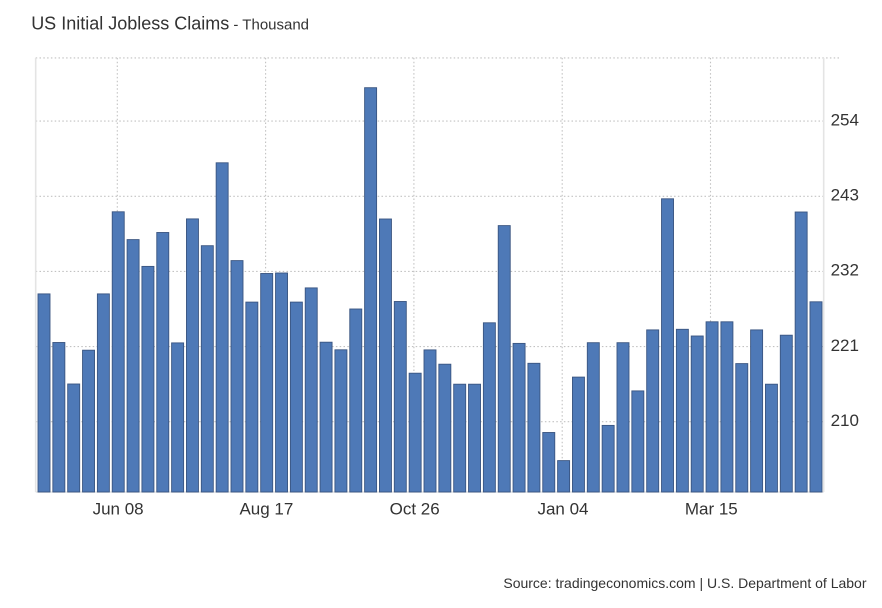 The width and height of the screenshot is (882, 608). What do you see at coordinates (845, 345) in the screenshot?
I see `svg-text: 221` at bounding box center [845, 345].